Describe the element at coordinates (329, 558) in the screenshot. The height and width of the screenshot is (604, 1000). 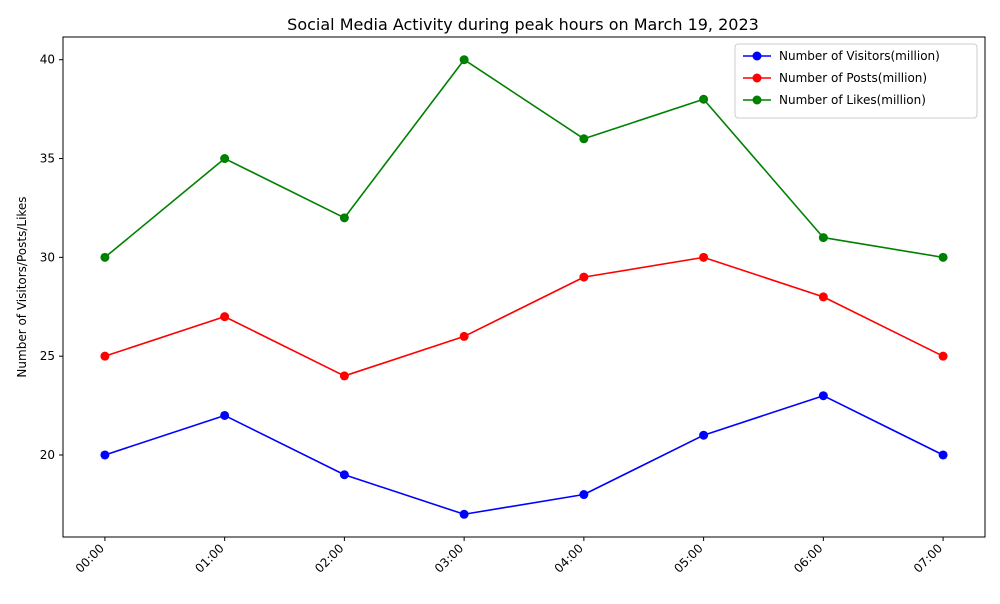
I see `x-tick-label: 02:00` at that location.